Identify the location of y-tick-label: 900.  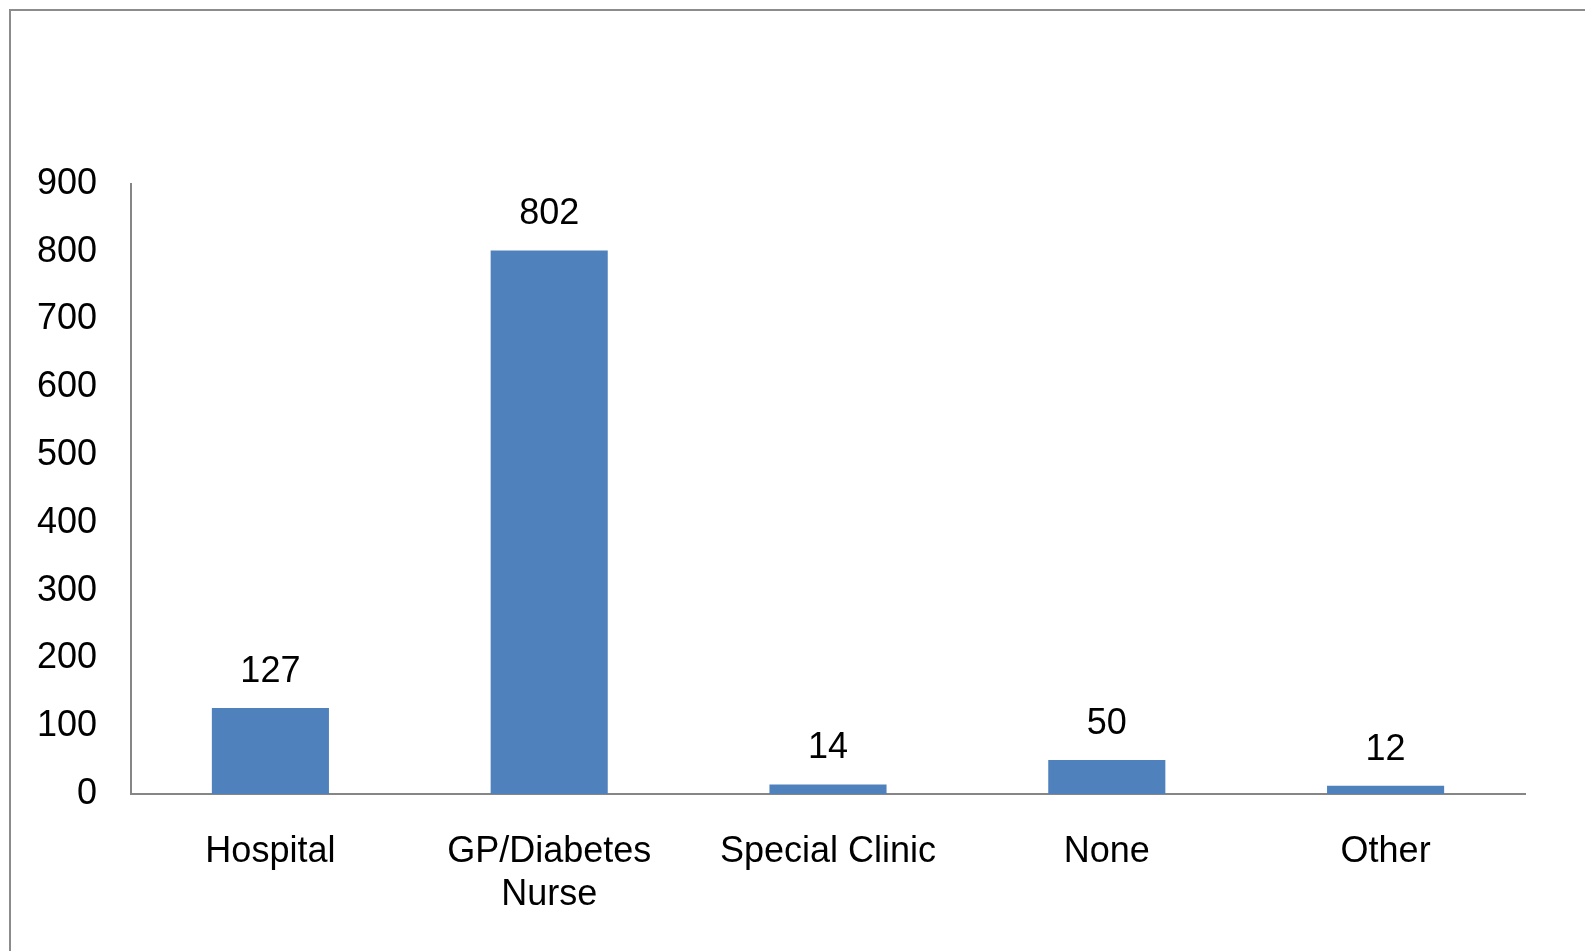
(66, 181).